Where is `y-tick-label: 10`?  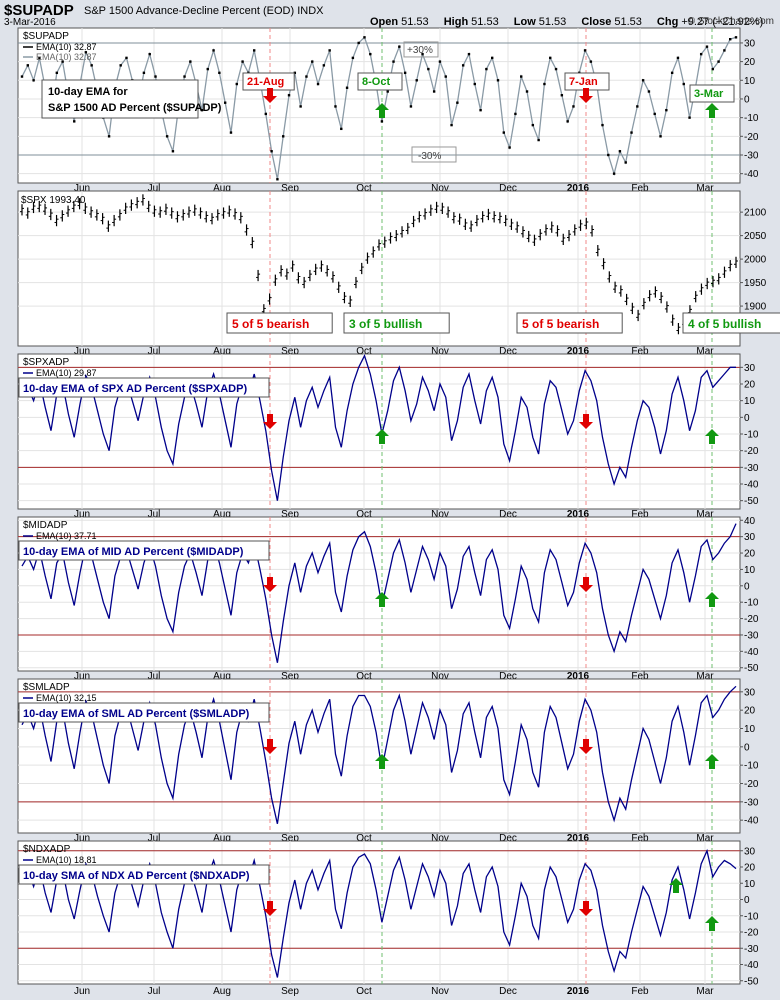
y-tick-label: 10 is located at coordinates (750, 729).